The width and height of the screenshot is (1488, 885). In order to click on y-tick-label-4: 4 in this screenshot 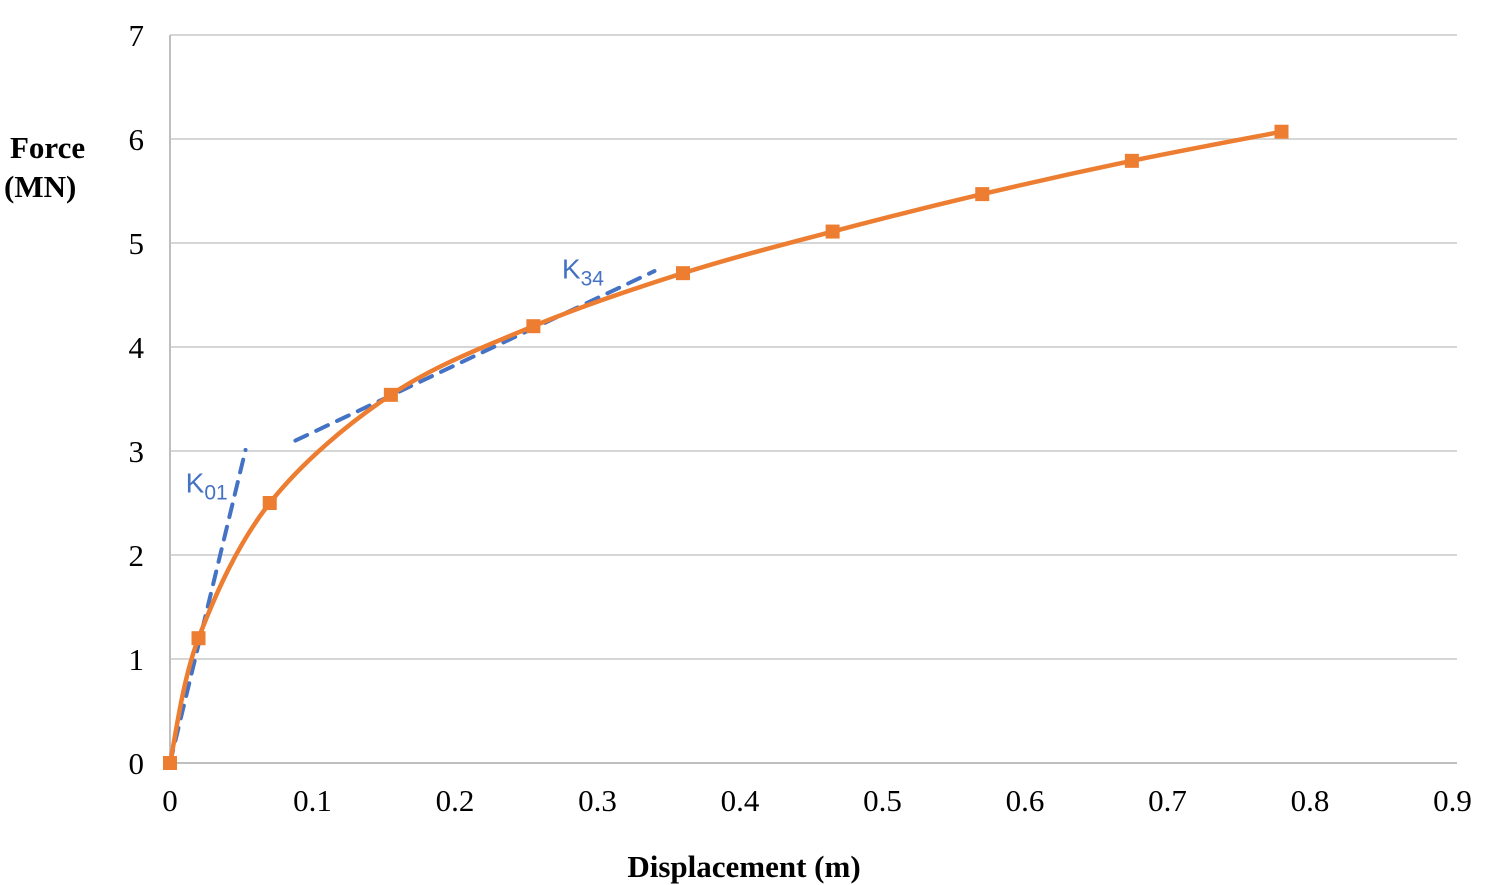, I will do `click(137, 347)`.